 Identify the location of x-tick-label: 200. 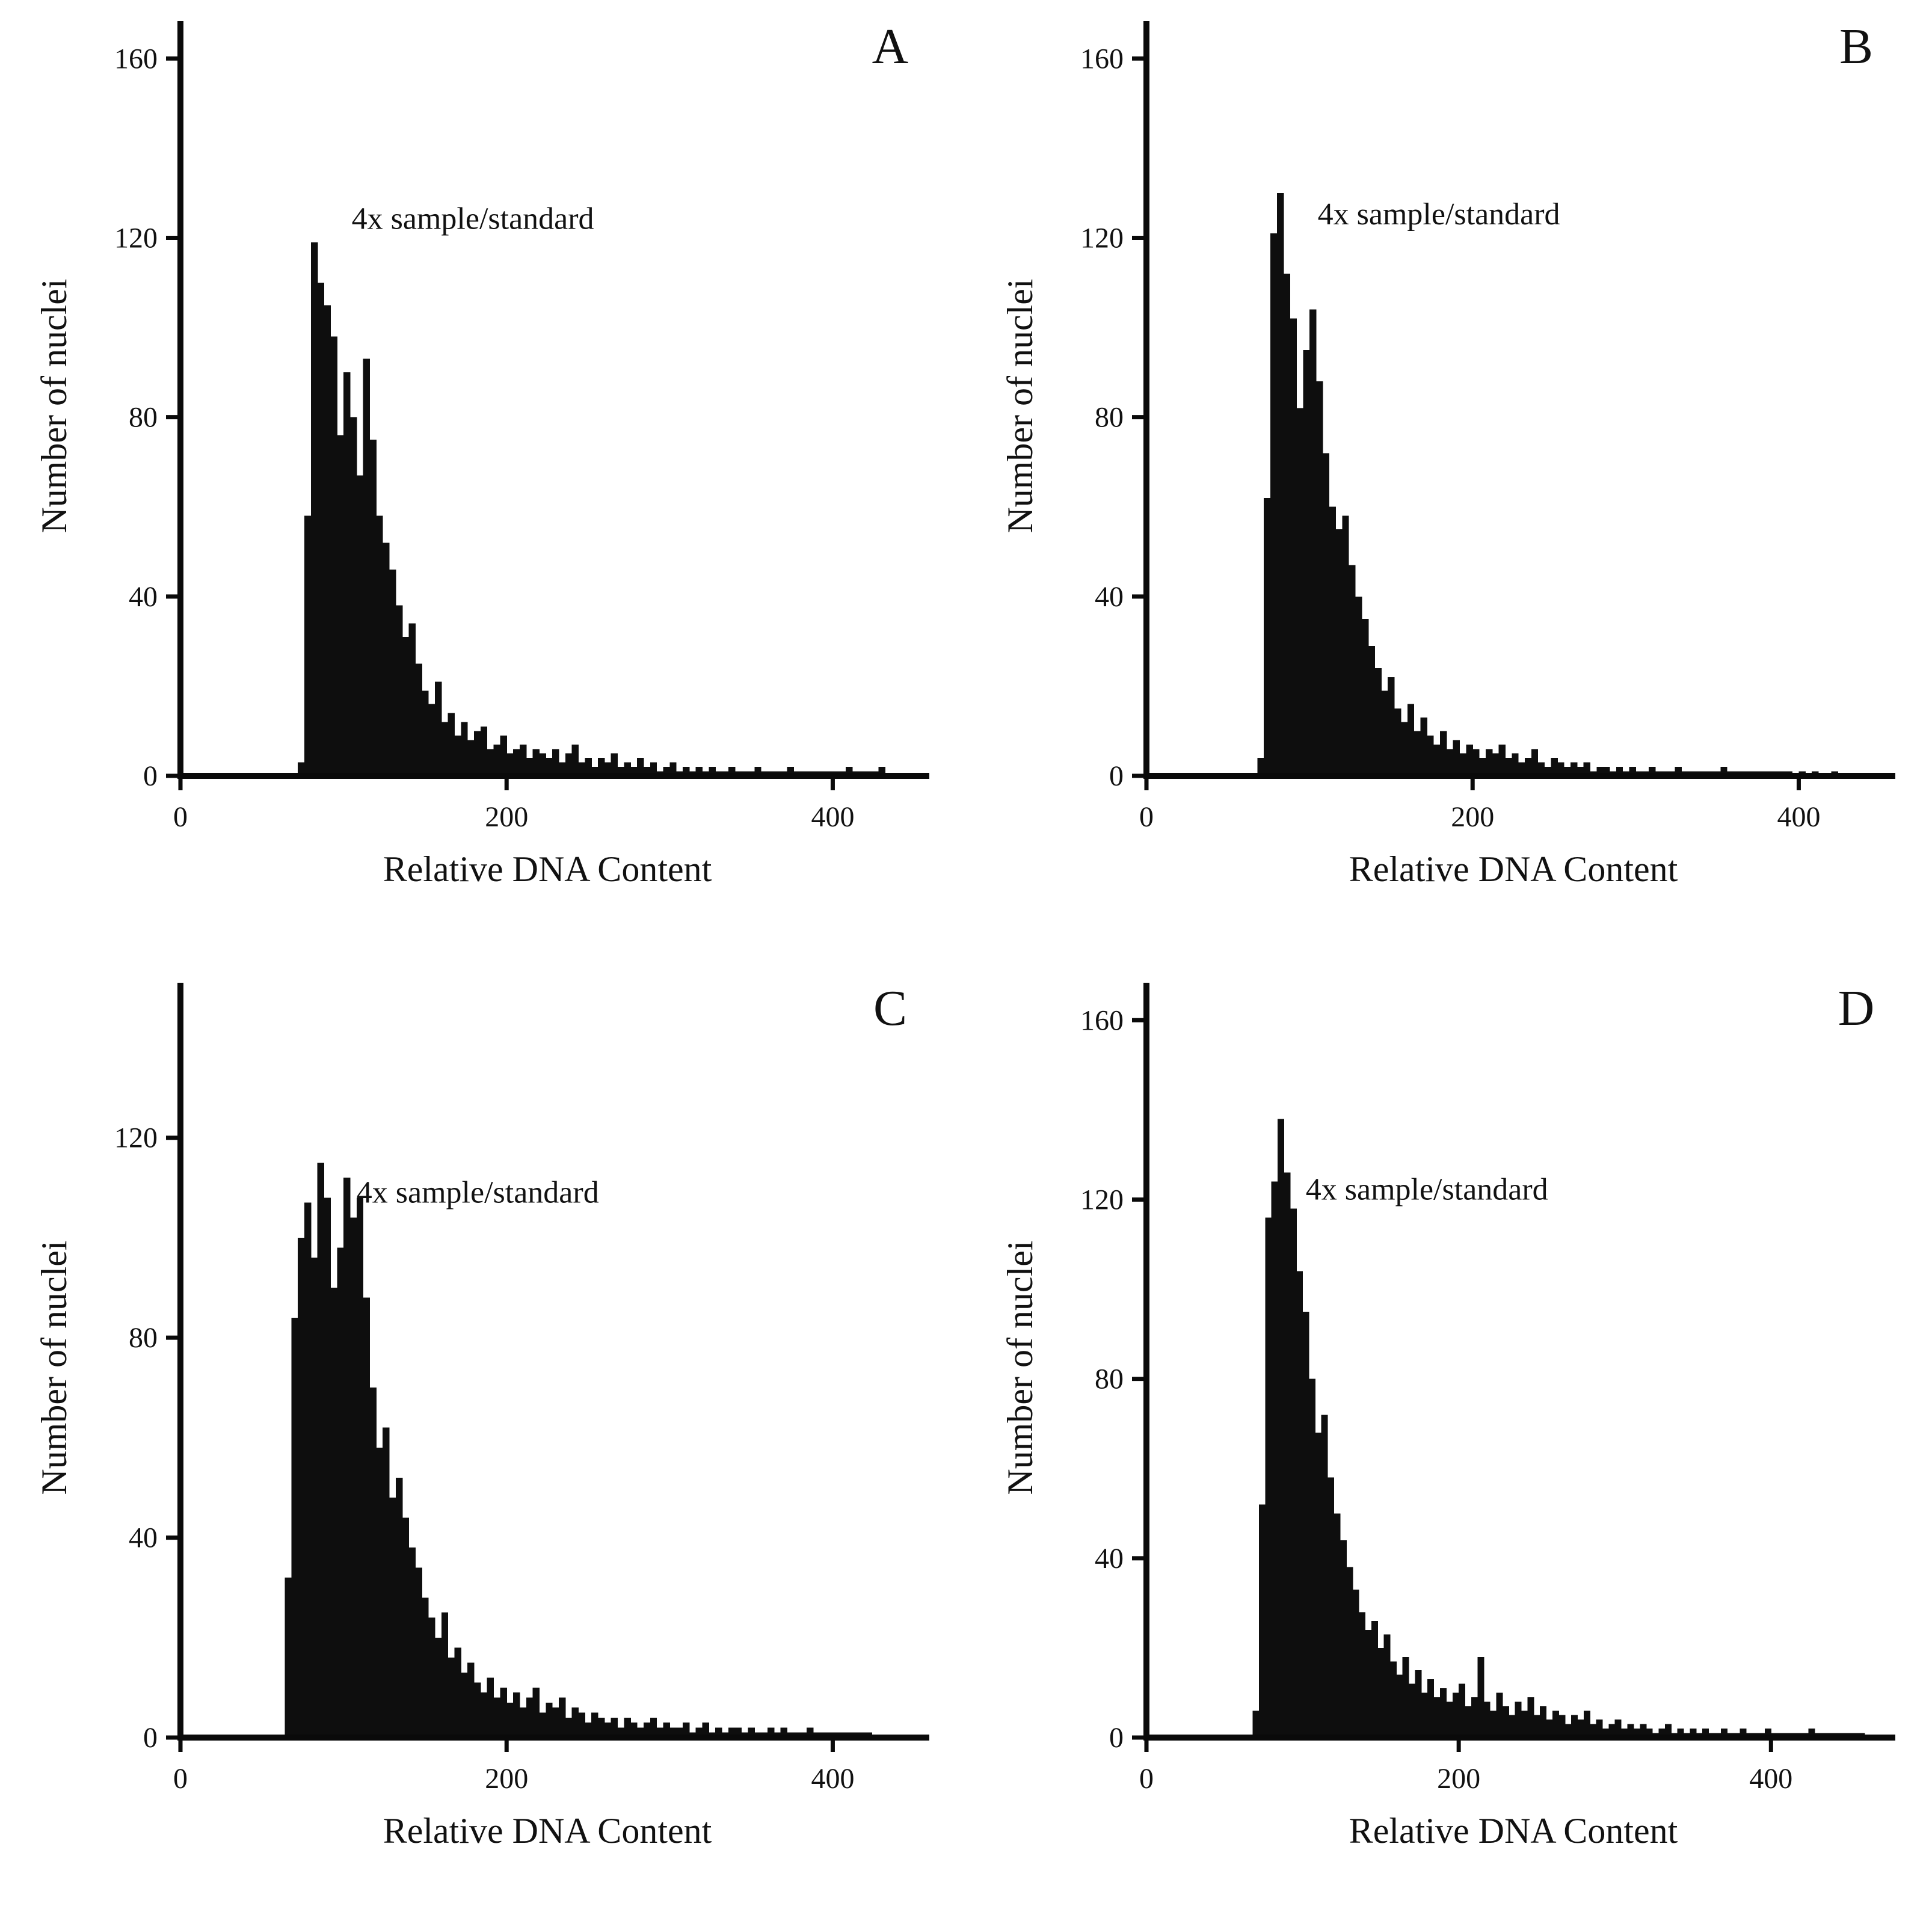
(506, 1779).